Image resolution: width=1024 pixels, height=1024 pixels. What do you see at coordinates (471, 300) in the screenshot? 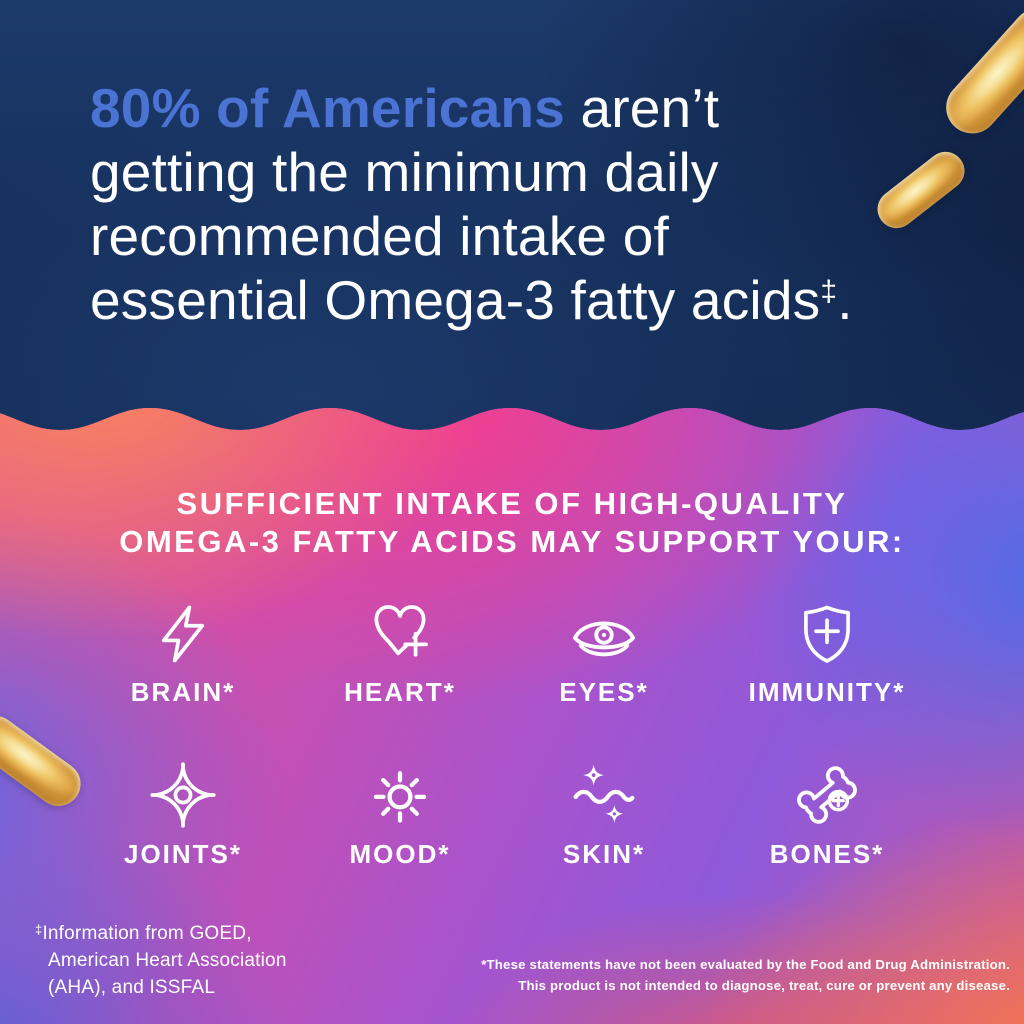
I see `headline-line-4: essential Omega-3 fatty acids‡.` at bounding box center [471, 300].